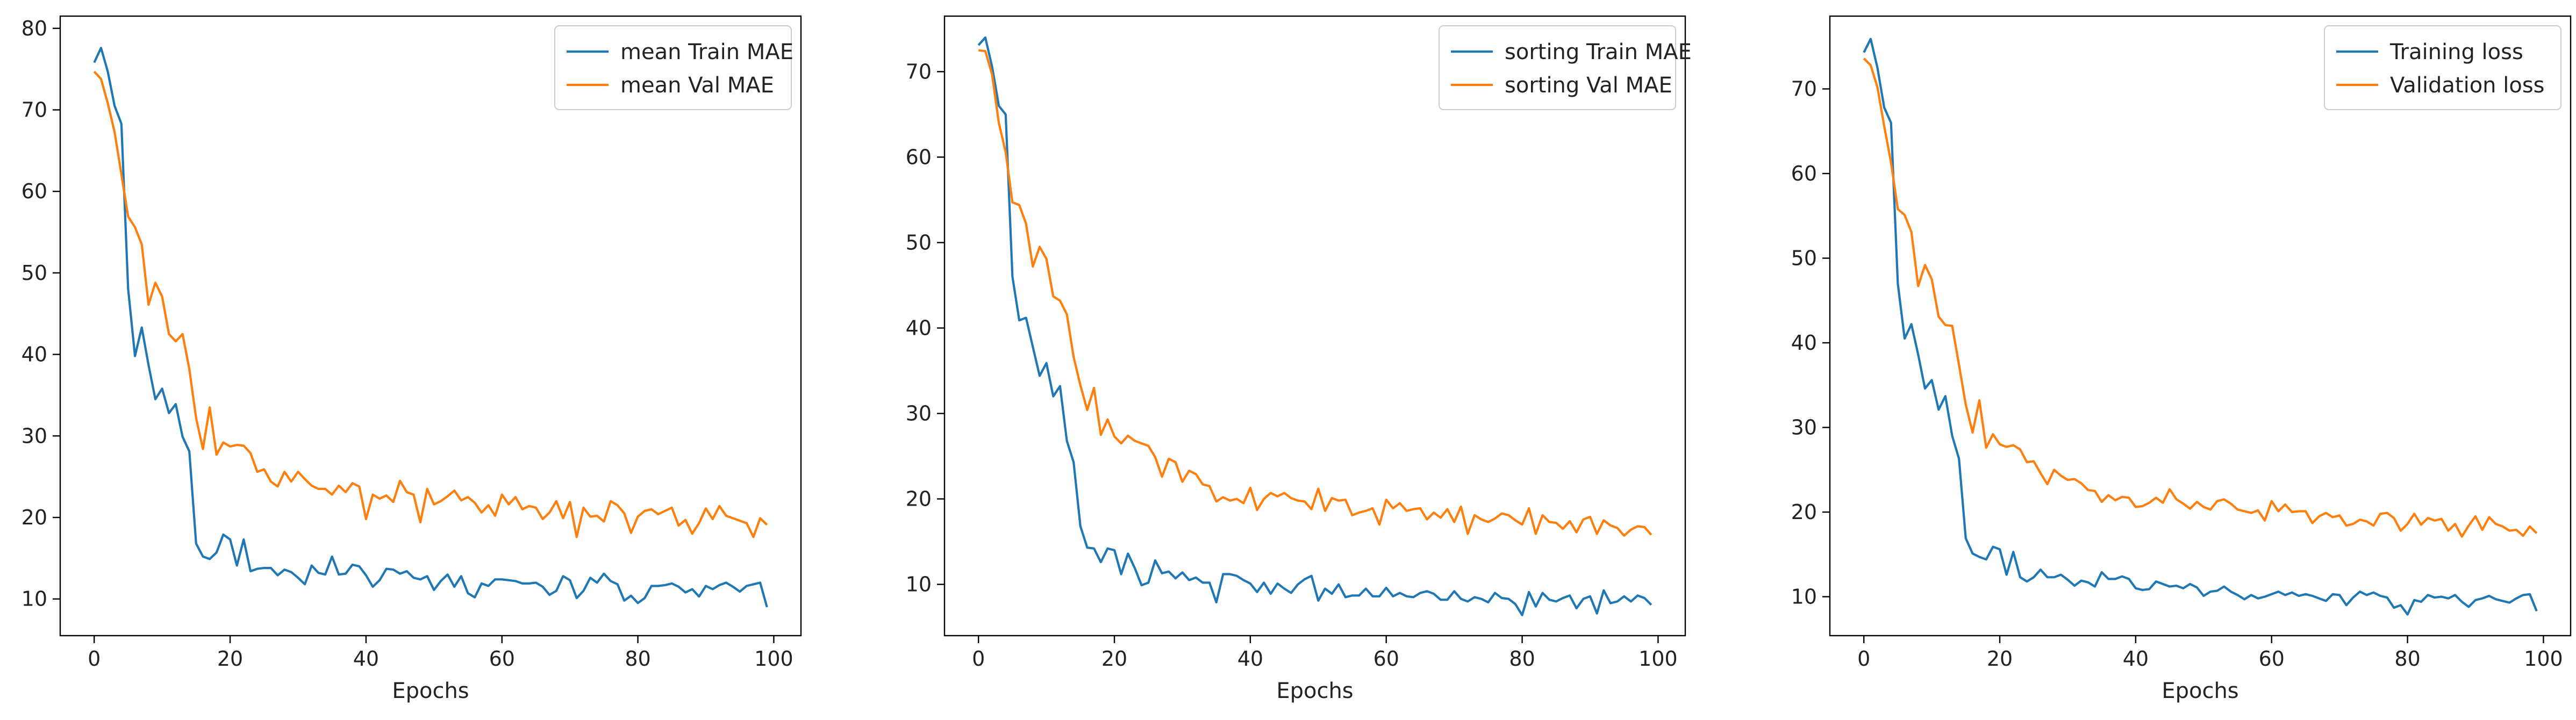 Image resolution: width=2576 pixels, height=720 pixels. What do you see at coordinates (2467, 85) in the screenshot?
I see `legend-label: Validation loss` at bounding box center [2467, 85].